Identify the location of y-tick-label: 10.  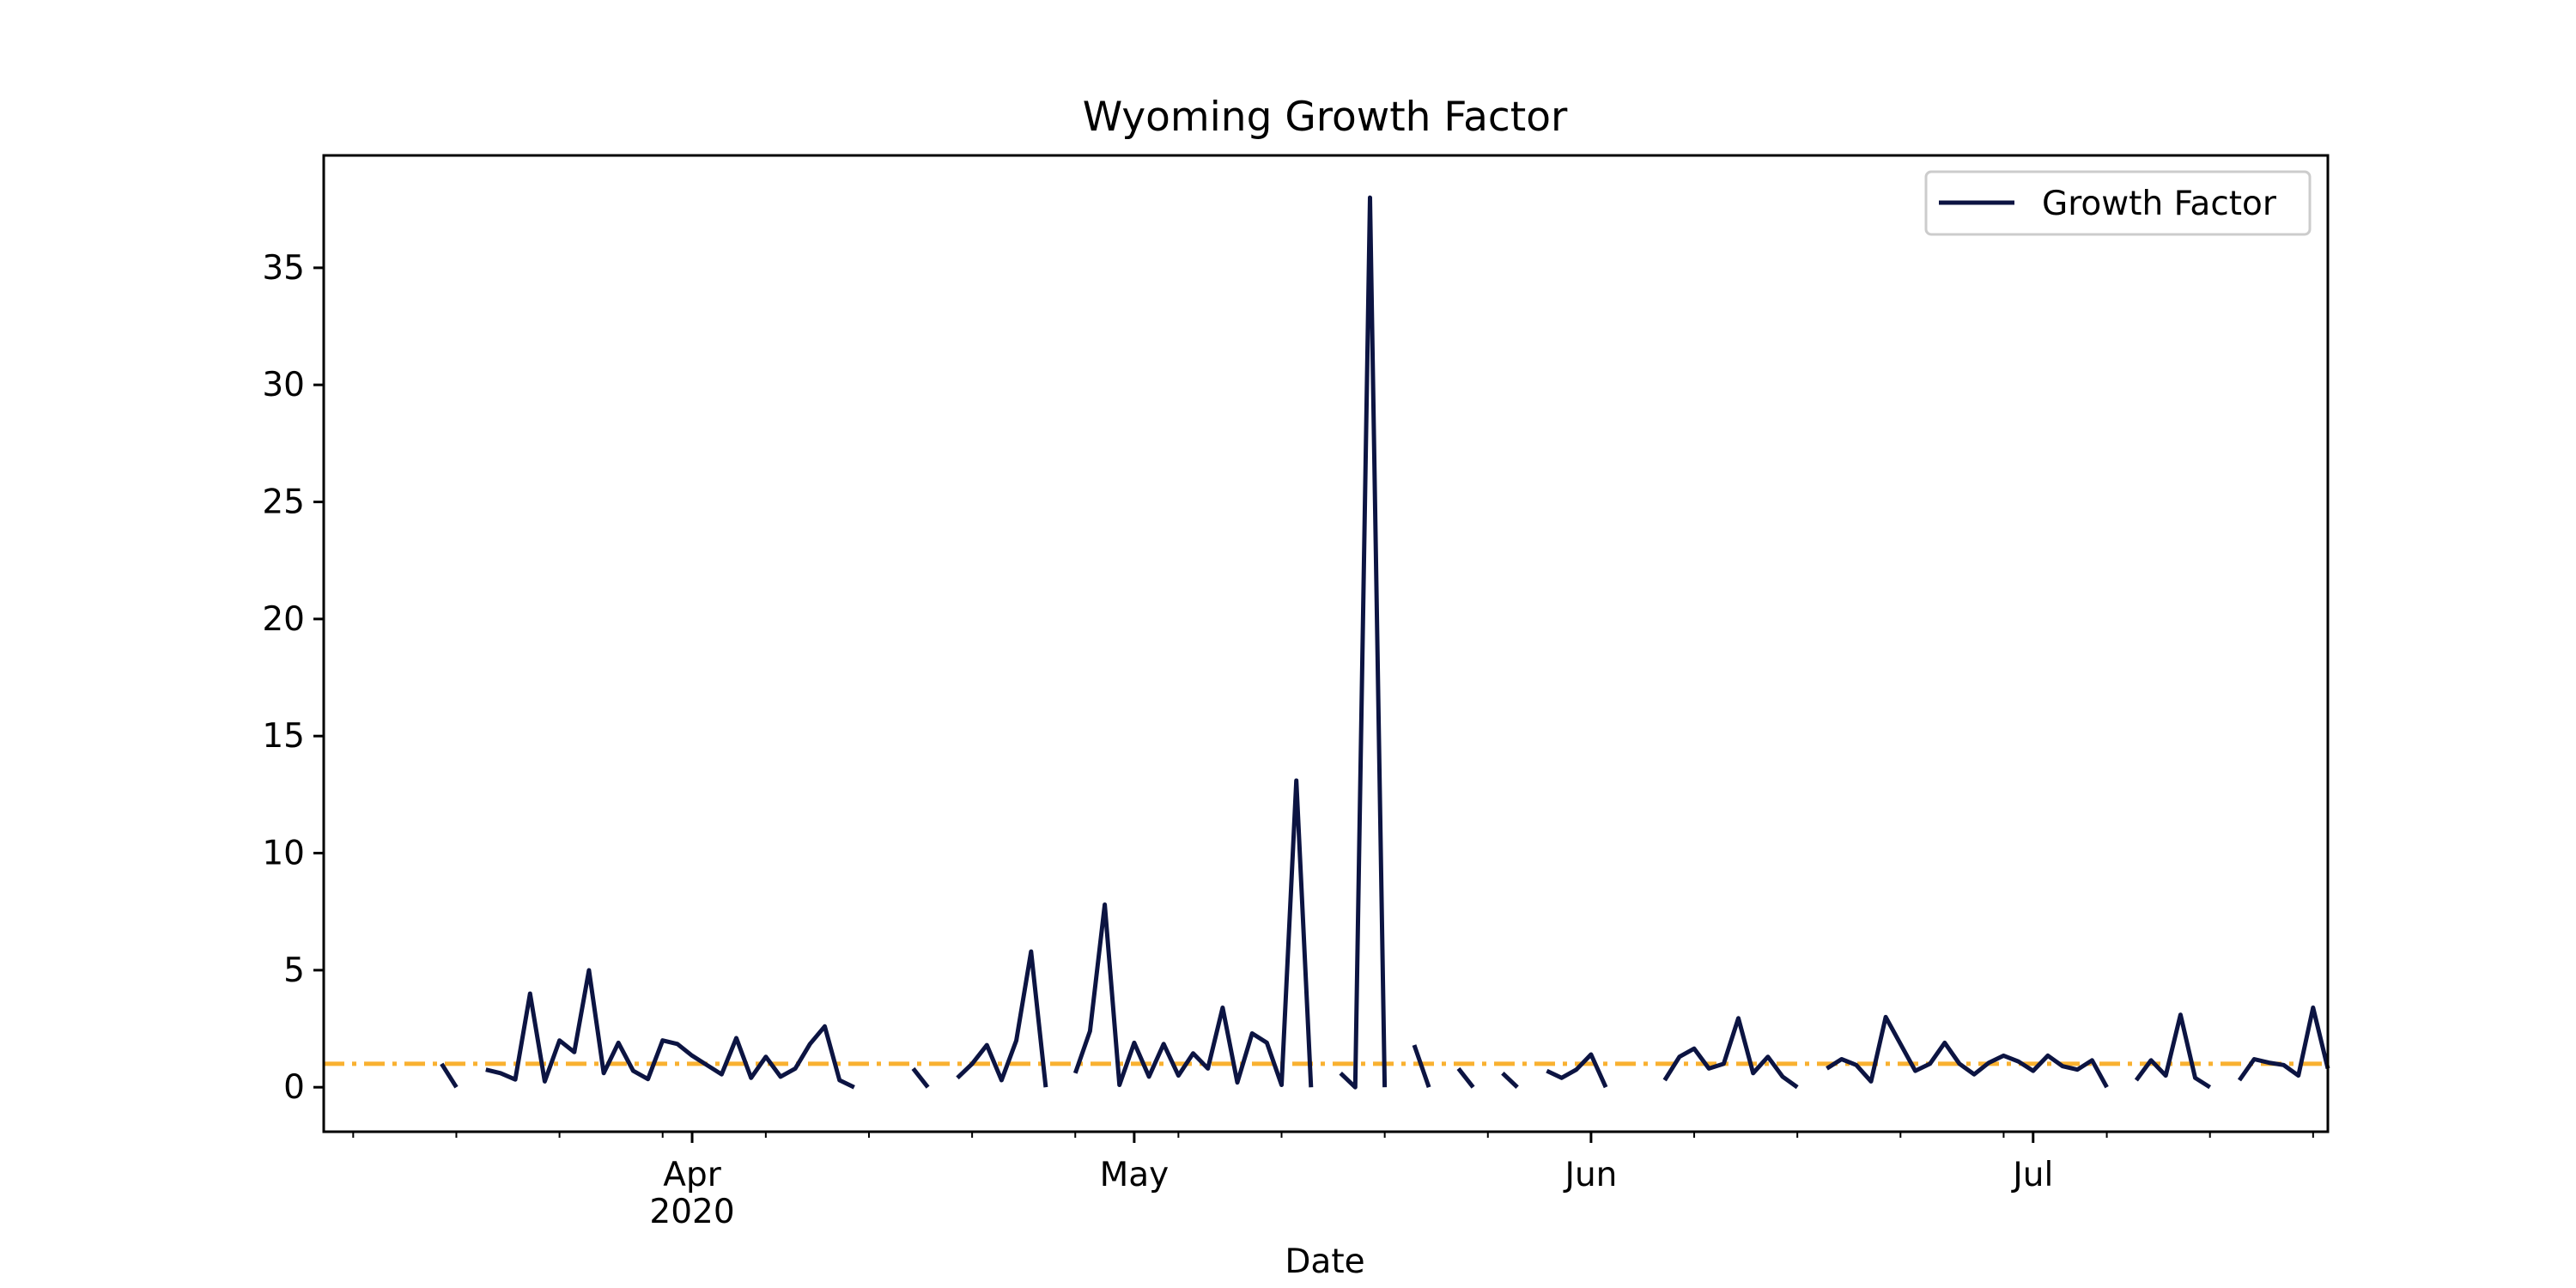
(283, 854).